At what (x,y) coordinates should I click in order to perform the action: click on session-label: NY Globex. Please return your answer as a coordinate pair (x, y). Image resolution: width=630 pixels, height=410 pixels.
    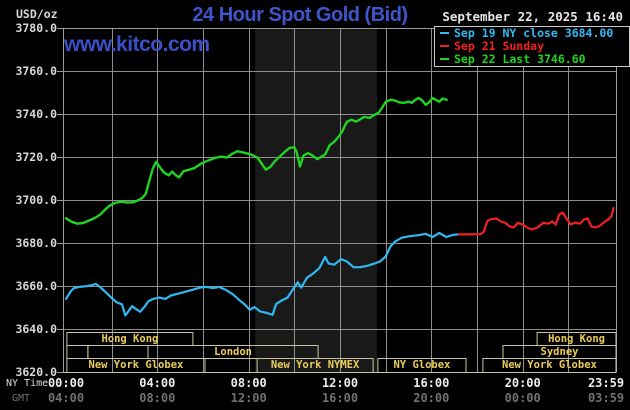
    Looking at the image, I should click on (422, 365).